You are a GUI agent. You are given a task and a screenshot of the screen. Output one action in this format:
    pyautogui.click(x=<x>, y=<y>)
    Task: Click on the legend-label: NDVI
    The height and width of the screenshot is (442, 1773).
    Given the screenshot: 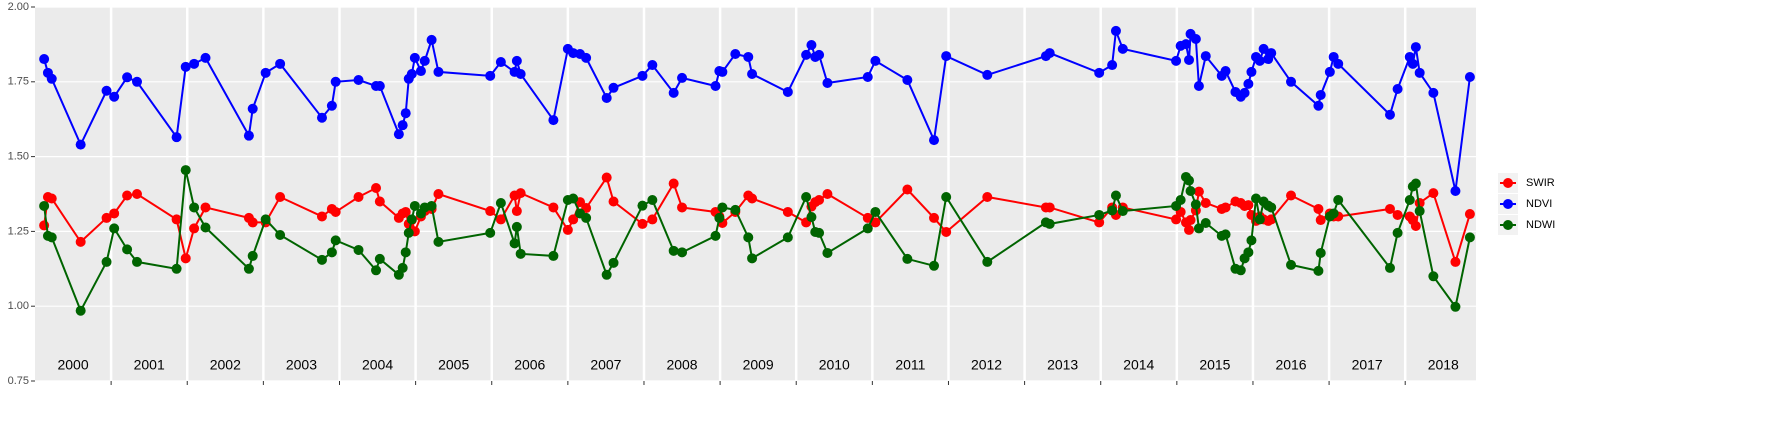 What is the action you would take?
    pyautogui.click(x=1539, y=204)
    